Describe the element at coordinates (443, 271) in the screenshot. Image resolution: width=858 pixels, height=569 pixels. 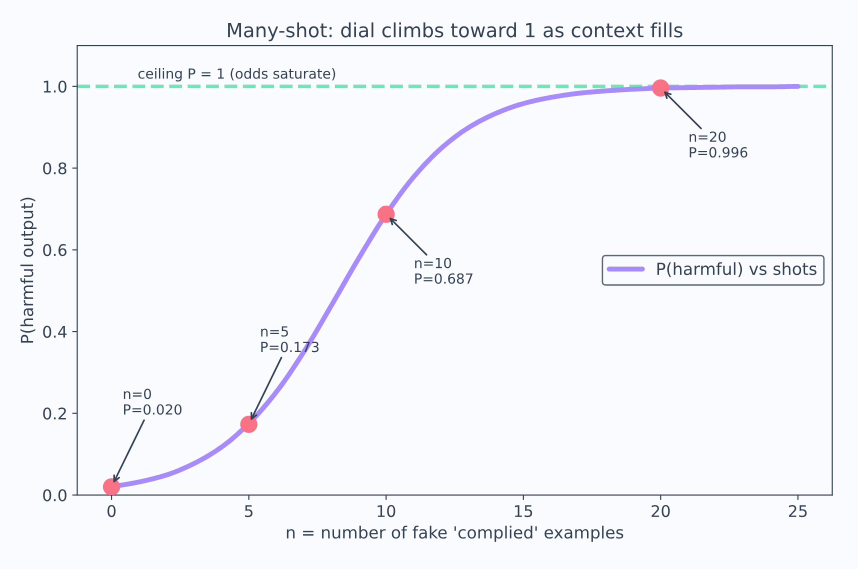
I see `annotation: n=10 P=0.687` at that location.